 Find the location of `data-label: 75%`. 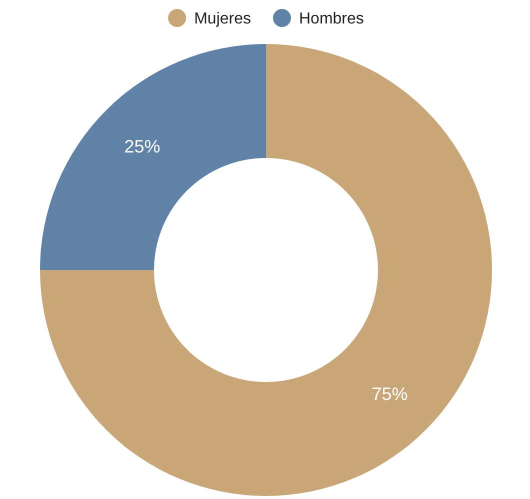

data-label: 75% is located at coordinates (390, 394).